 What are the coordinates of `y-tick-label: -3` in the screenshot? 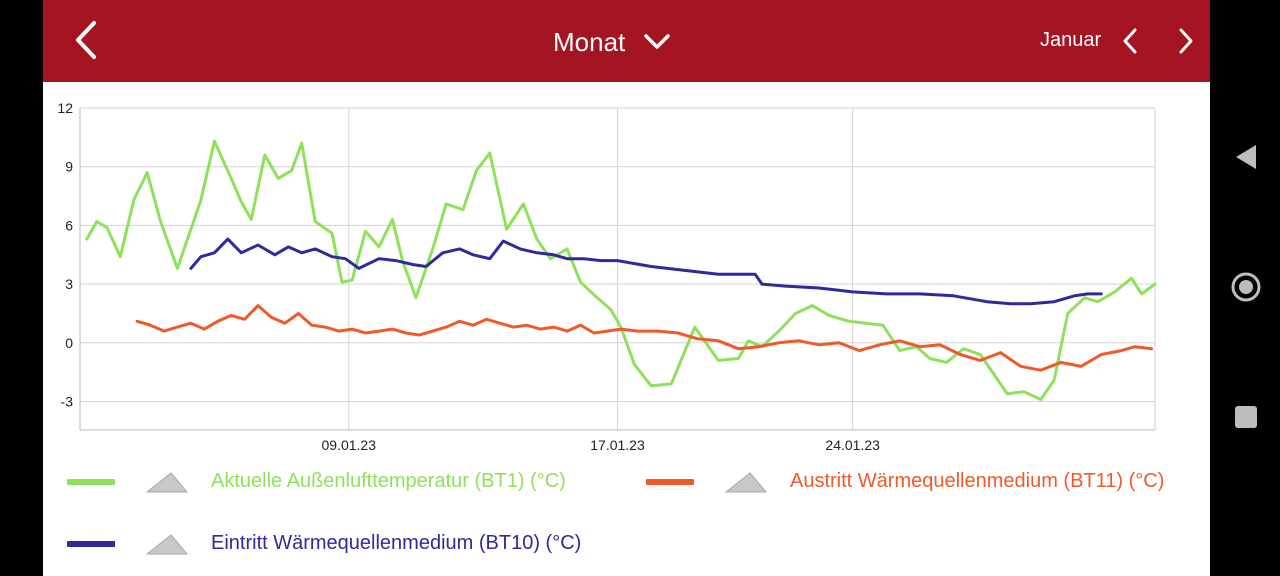 It's located at (67, 402).